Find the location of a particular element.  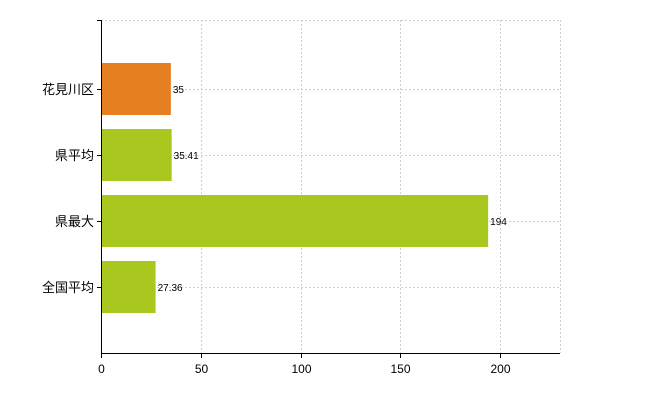

bar-value-label-2: 194 is located at coordinates (498, 222).